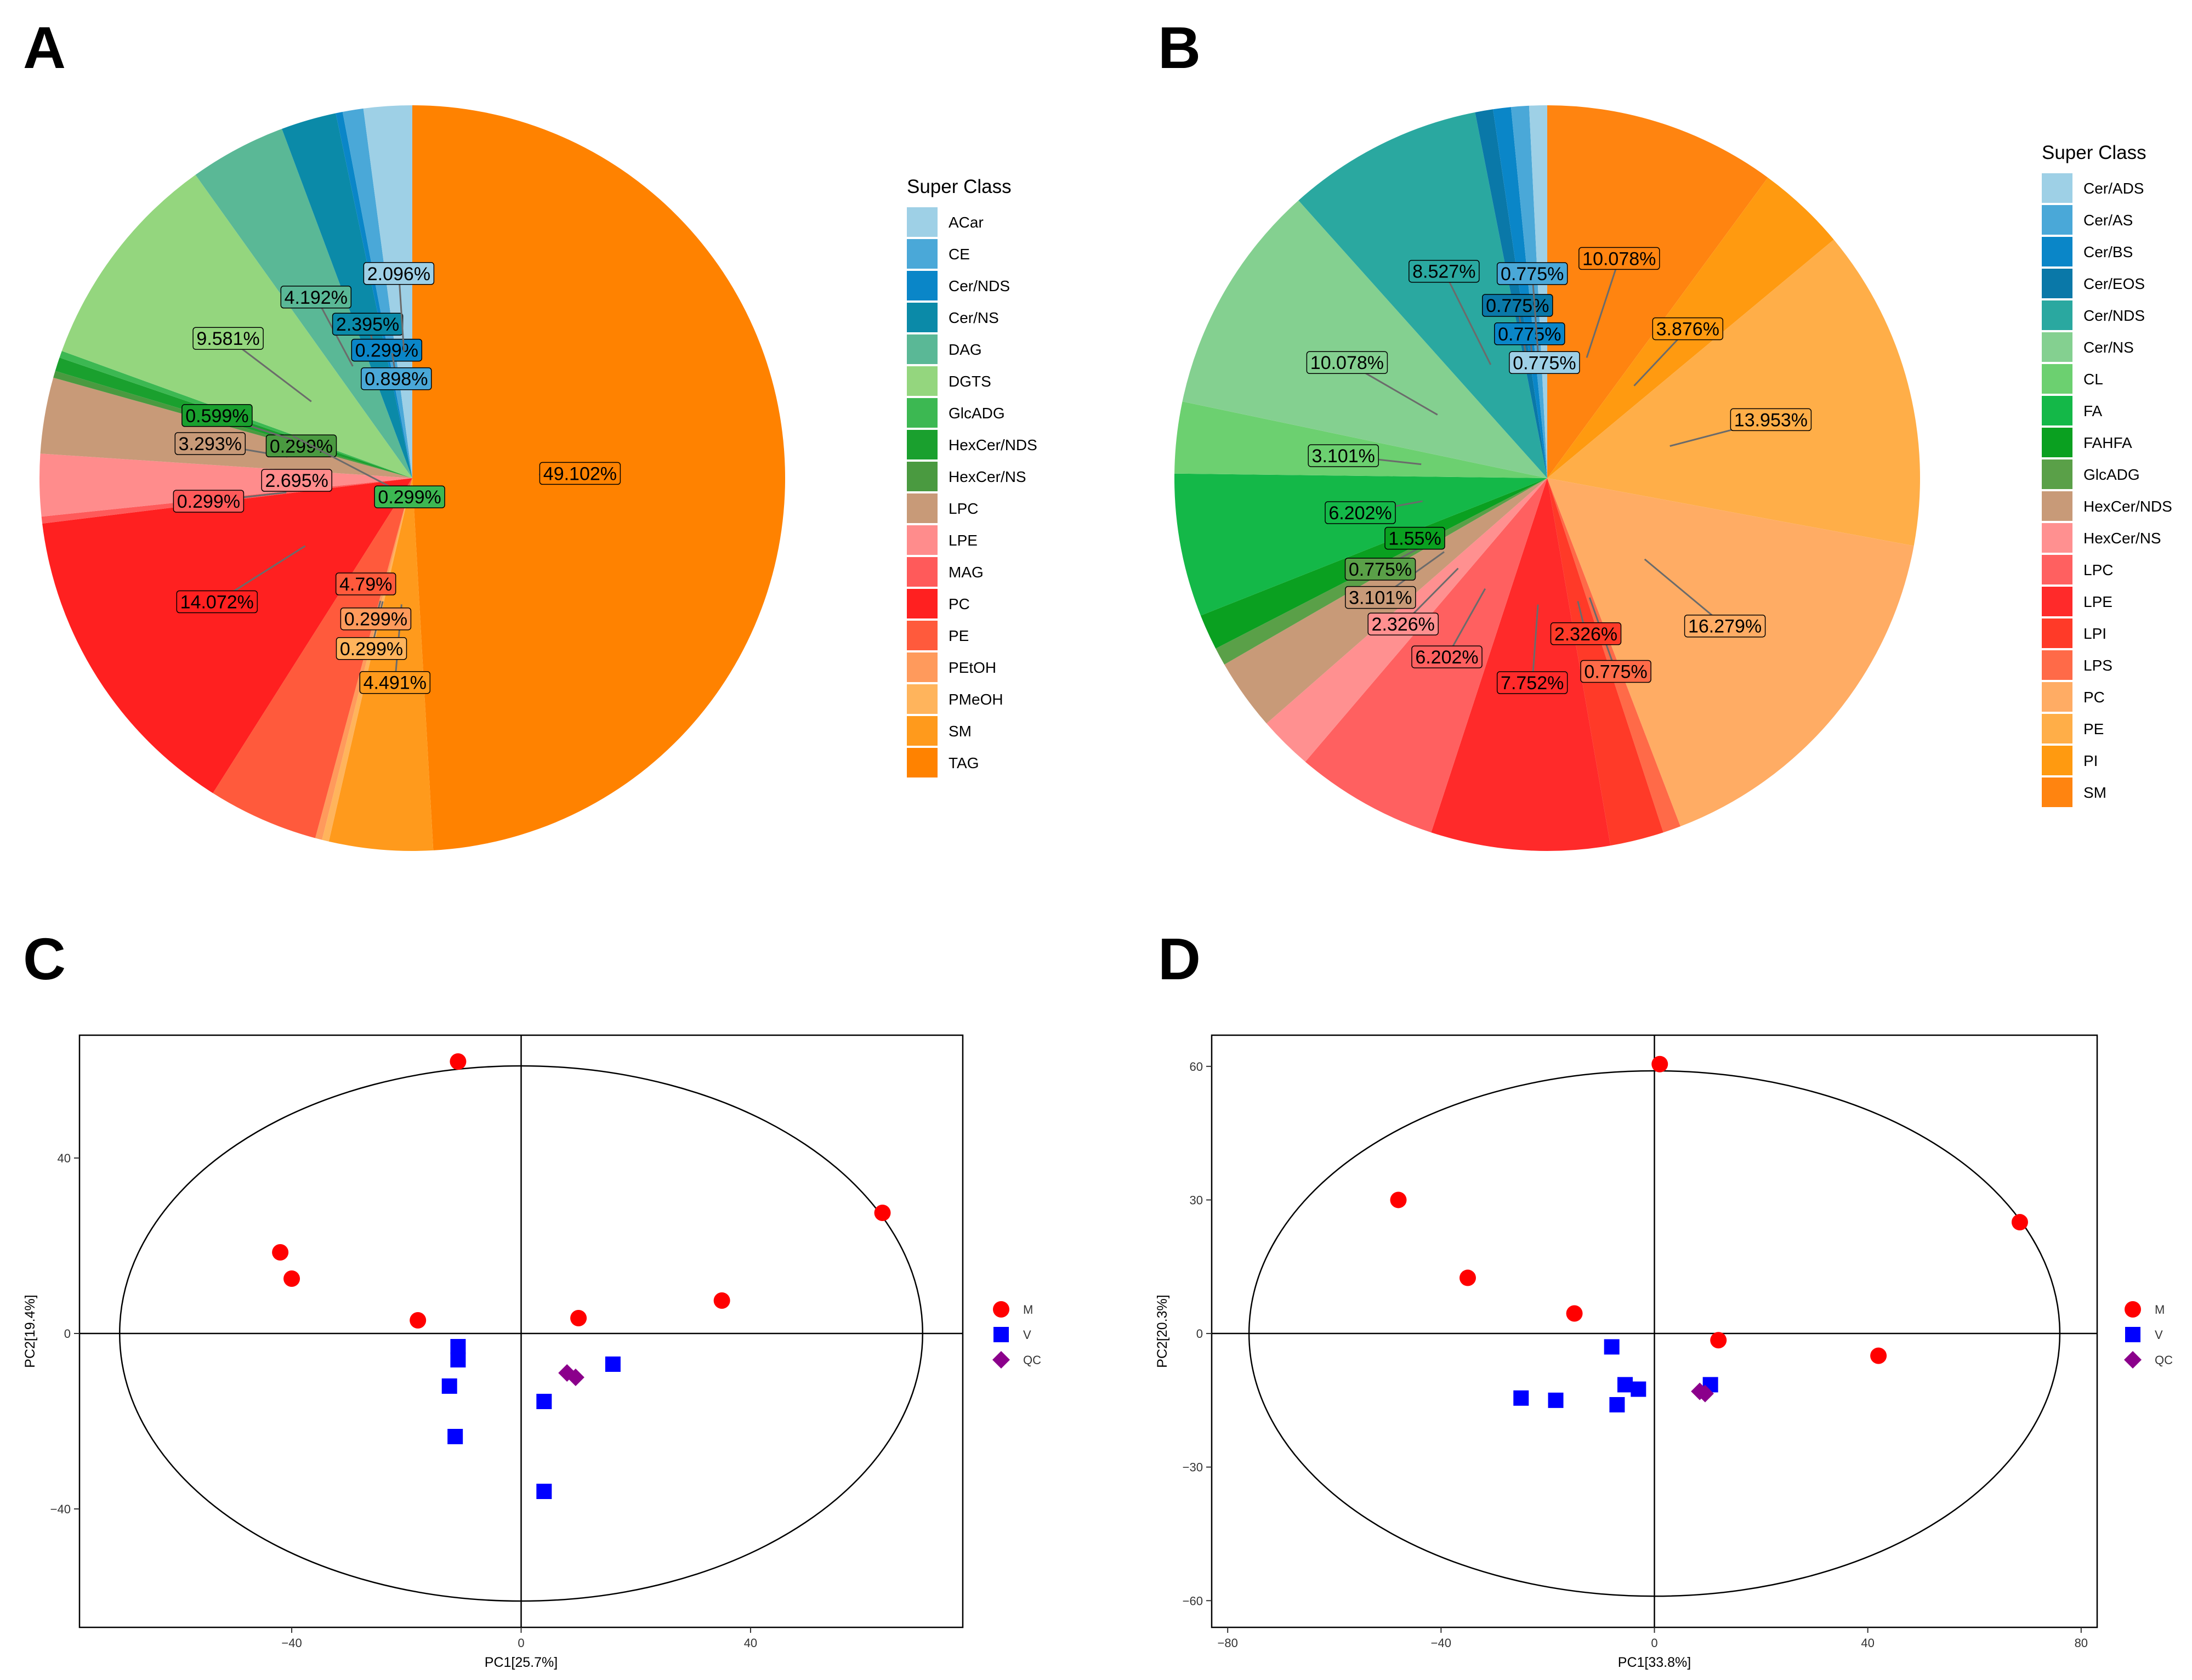 The image size is (2192, 1680). Describe the element at coordinates (922, 699) in the screenshot. I see `legend-key-pmeoh` at that location.